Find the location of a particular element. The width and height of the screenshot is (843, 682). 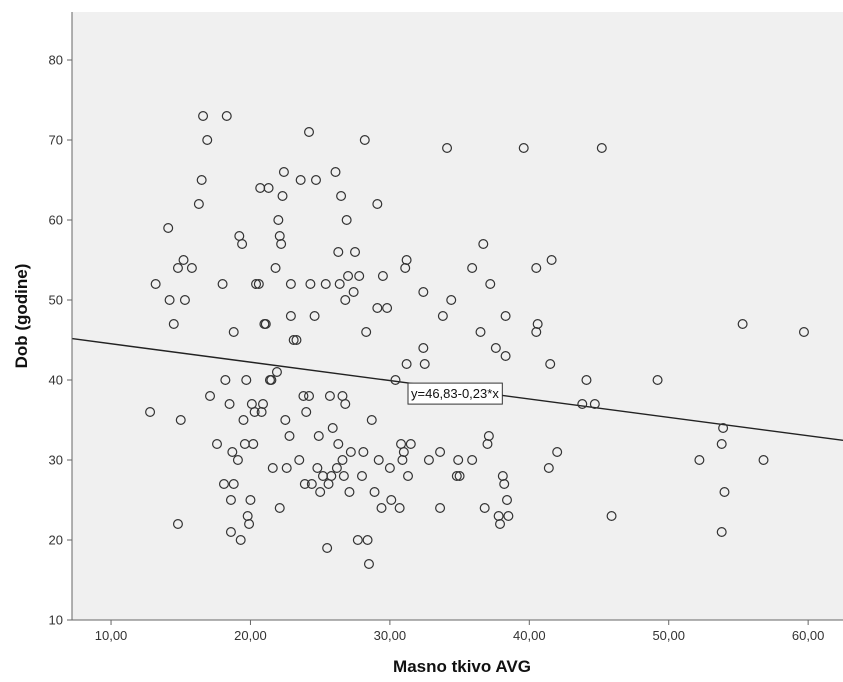

equation-text: y=46,83-0,23*x is located at coordinates (455, 393).